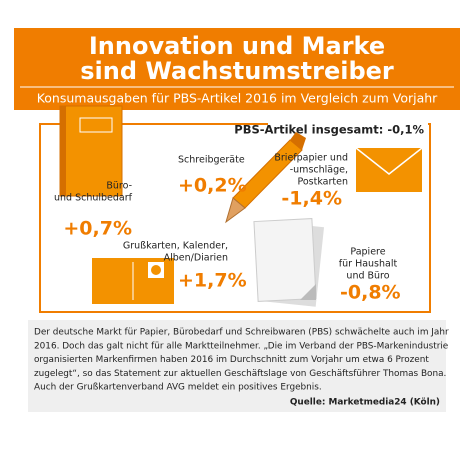 This screenshot has width=474, height=453. What do you see at coordinates (322, 182) in the screenshot?
I see `item-label: Postkarten` at bounding box center [322, 182].